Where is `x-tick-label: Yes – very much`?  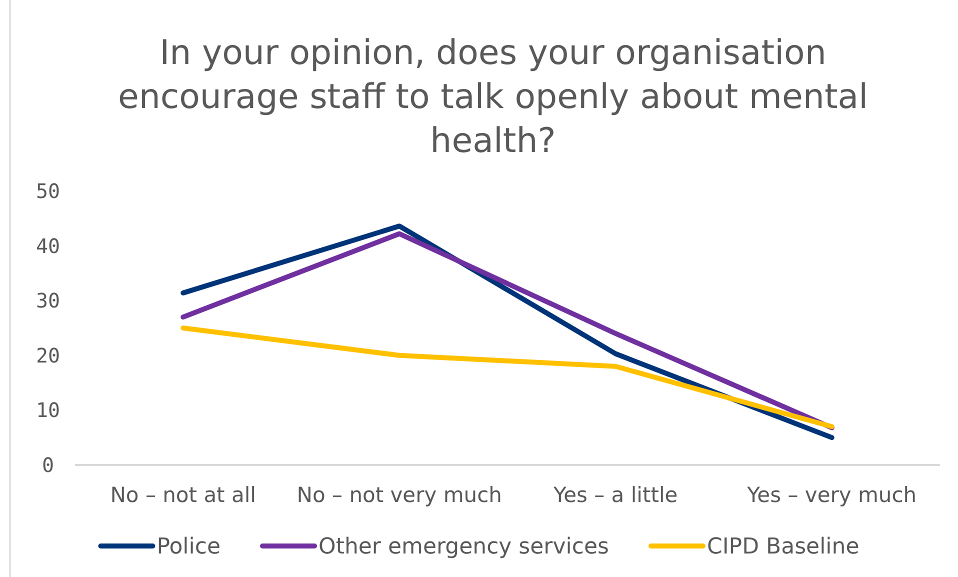 x-tick-label: Yes – very much is located at coordinates (831, 495).